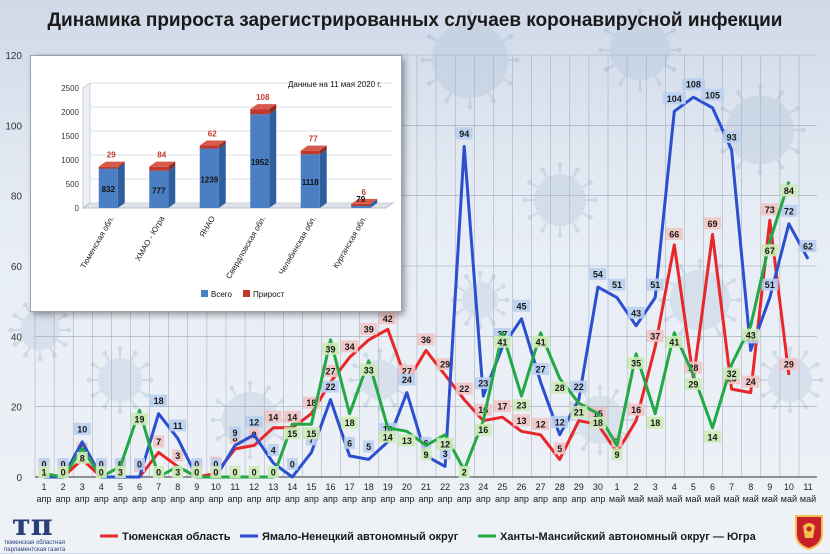 The height and width of the screenshot is (554, 830). What do you see at coordinates (655, 336) in the screenshot?
I see `data-label-tyumen: 37` at bounding box center [655, 336].